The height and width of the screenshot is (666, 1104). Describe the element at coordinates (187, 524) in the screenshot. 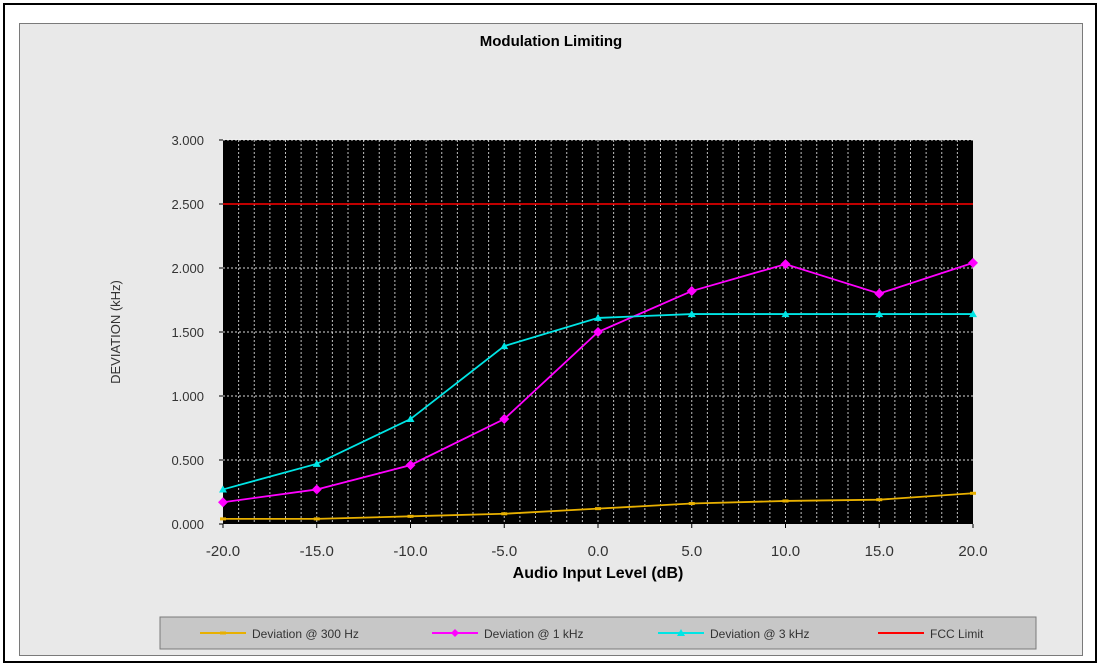

I see `y-tick-label: 0.000` at that location.